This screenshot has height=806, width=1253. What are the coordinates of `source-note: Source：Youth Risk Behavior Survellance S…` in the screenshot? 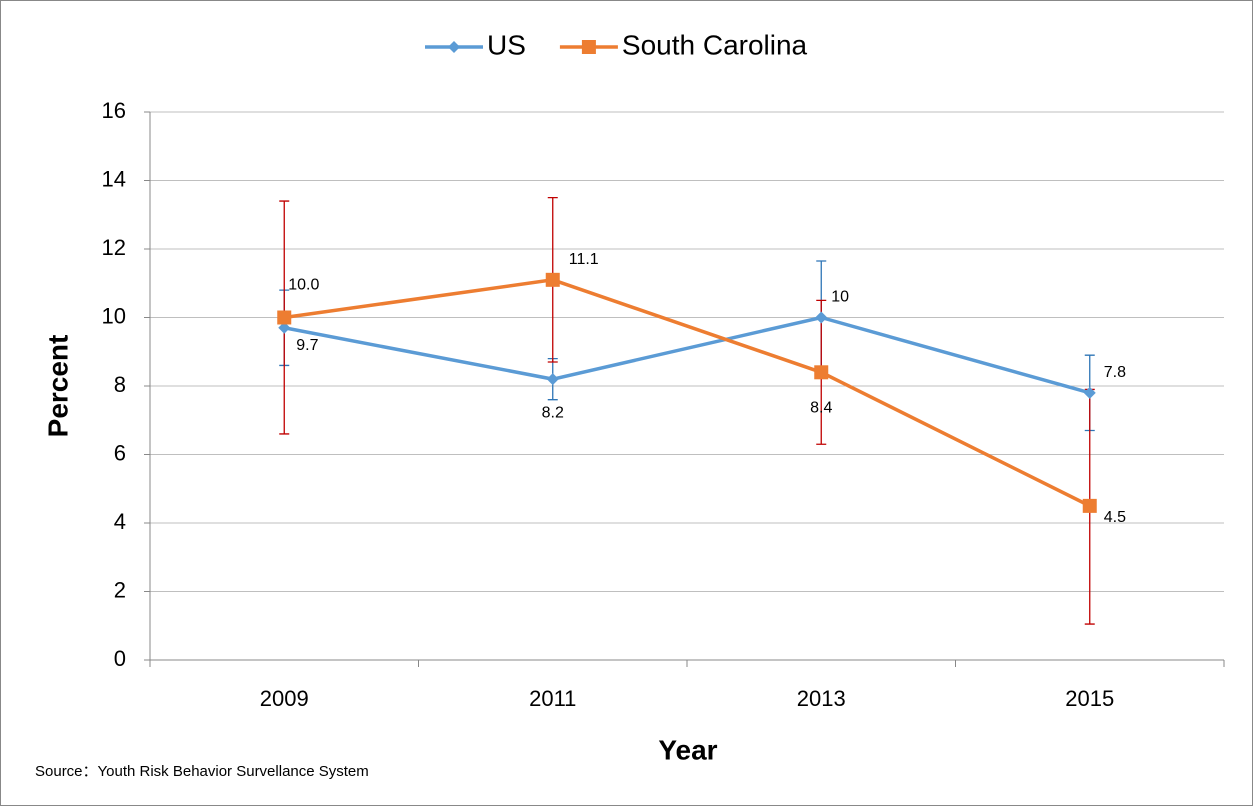 It's located at (202, 771).